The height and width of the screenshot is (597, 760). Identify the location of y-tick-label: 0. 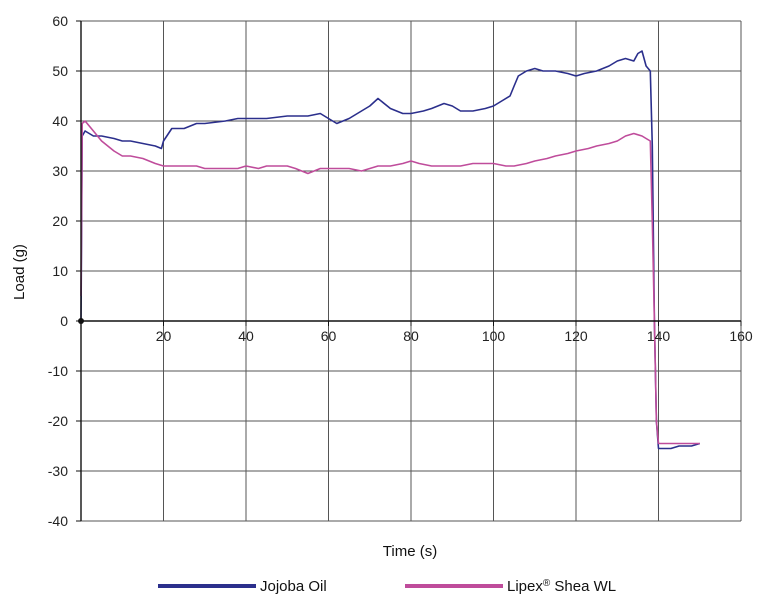
(64, 321).